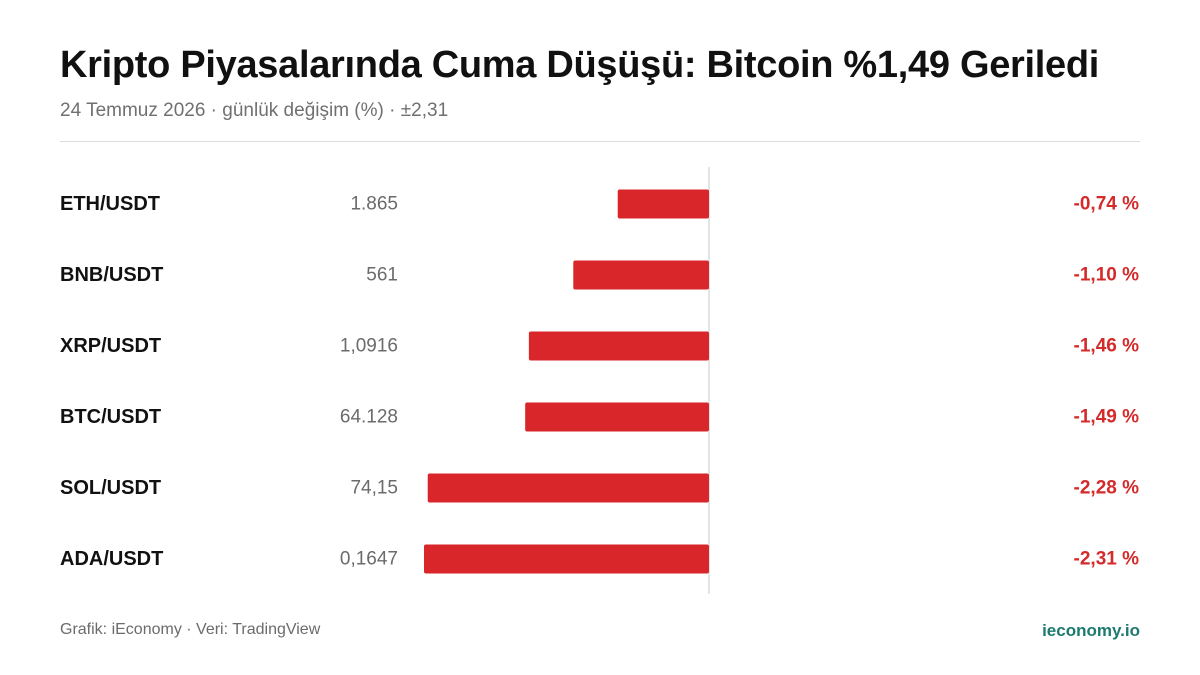  Describe the element at coordinates (110, 204) in the screenshot. I see `category-label: ETH/USDT` at that location.